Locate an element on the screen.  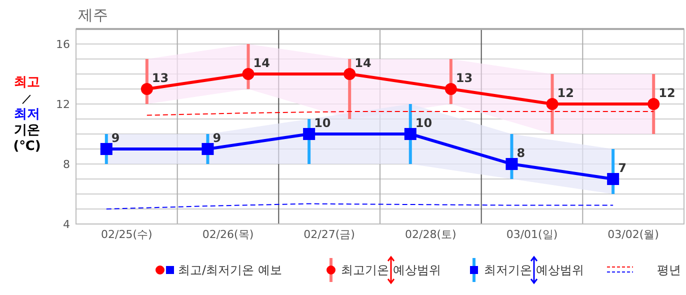
y-tick-label: 16 is located at coordinates (63, 44).